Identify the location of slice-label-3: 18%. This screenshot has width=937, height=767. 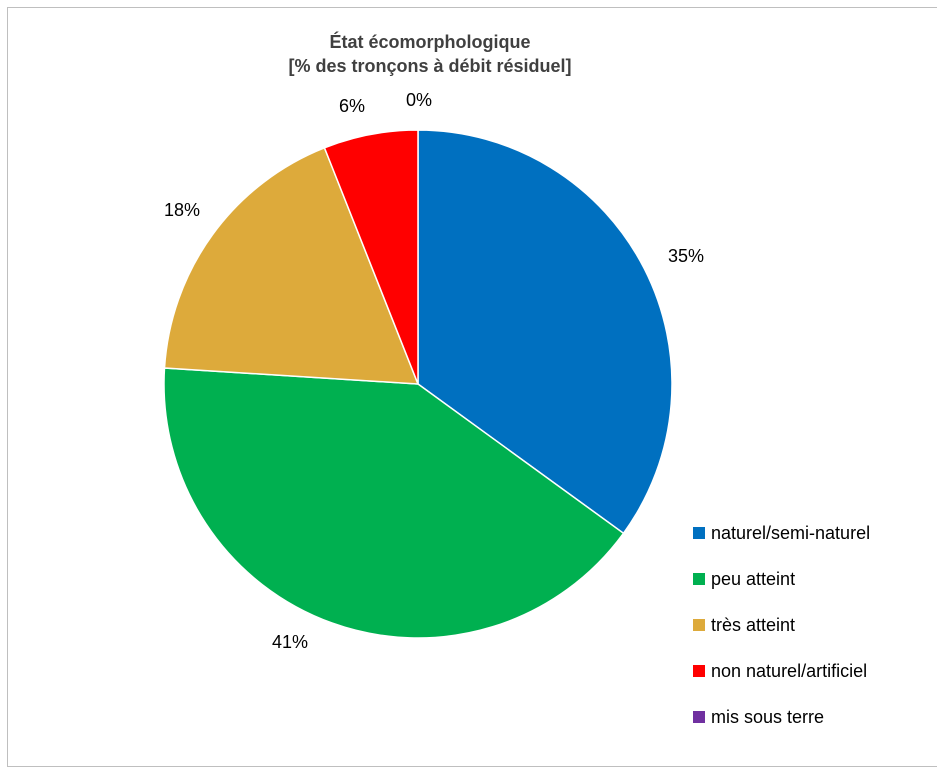
(182, 210).